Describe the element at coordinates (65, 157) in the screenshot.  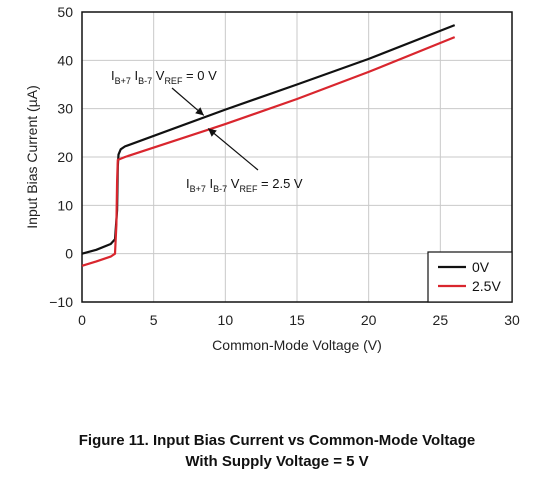
I see `y-tick-label: 20` at that location.